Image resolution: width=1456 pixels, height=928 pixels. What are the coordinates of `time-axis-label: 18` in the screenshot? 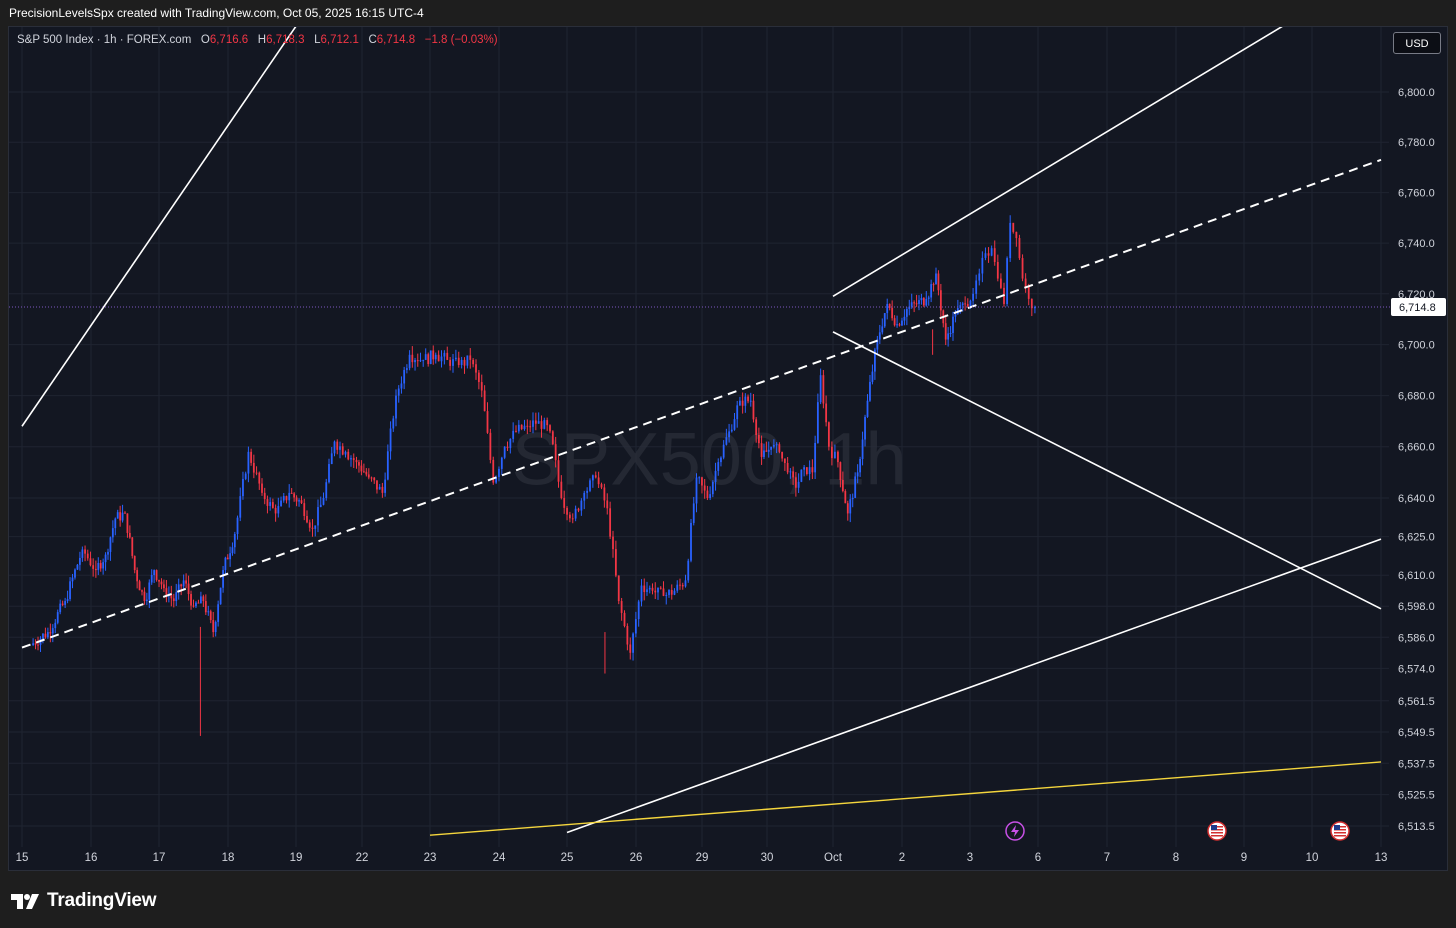 It's located at (228, 858).